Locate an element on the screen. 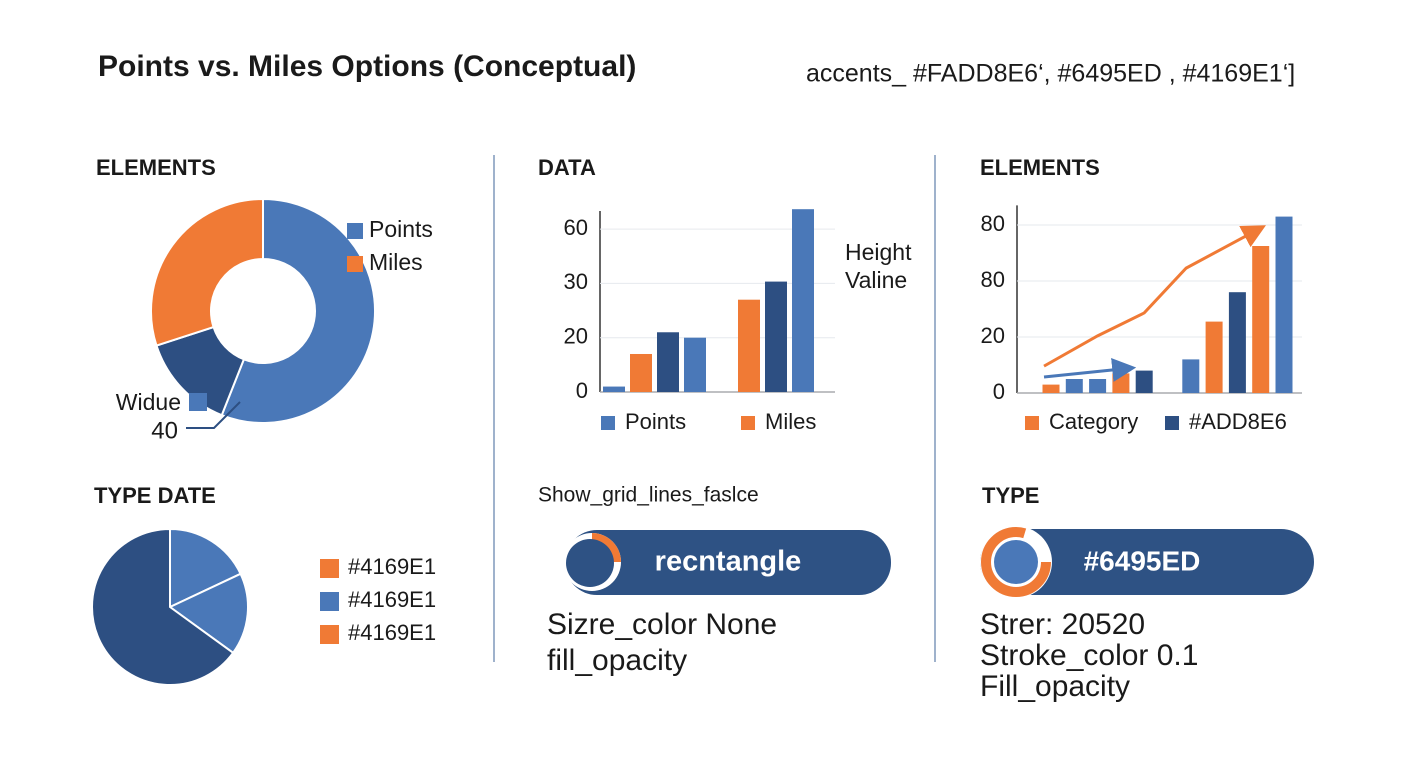  legend-label: Category is located at coordinates (1093, 421).